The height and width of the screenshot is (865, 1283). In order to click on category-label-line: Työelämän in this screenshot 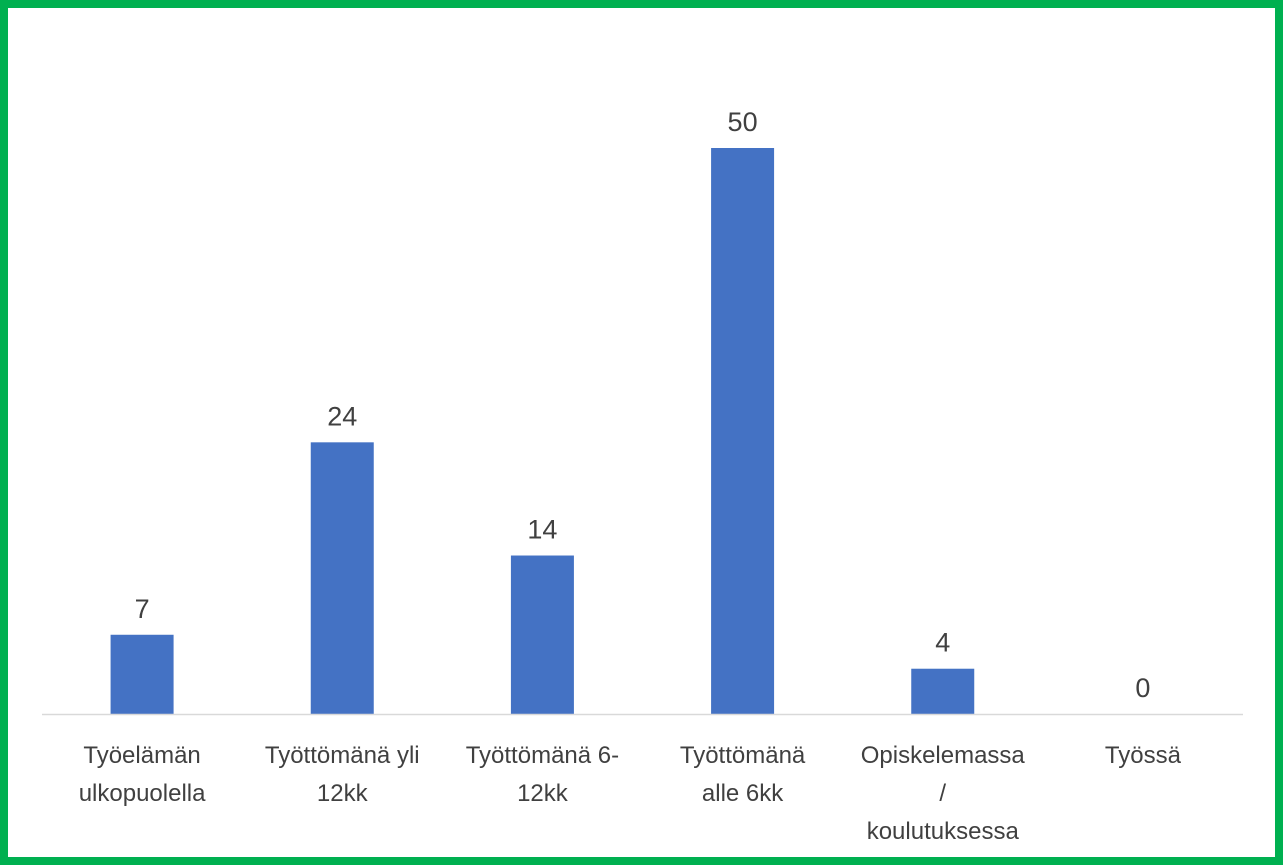, I will do `click(141, 755)`.